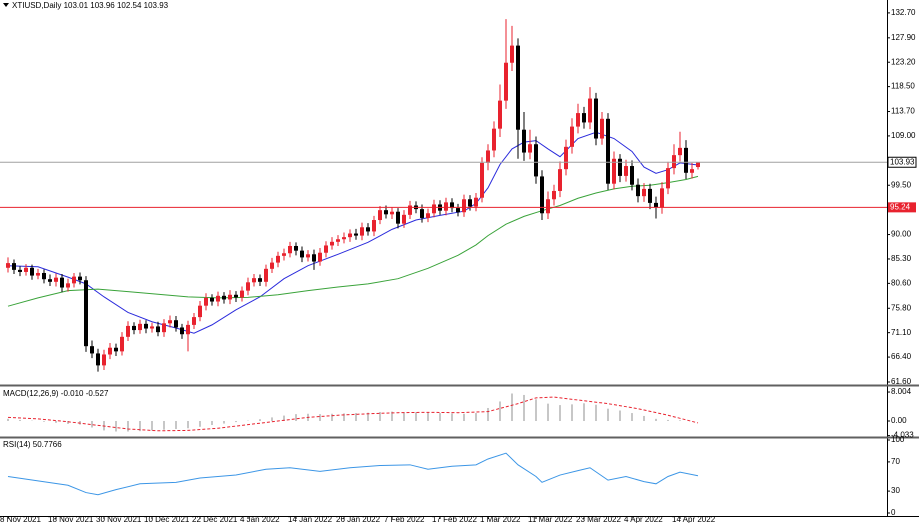  I want to click on chart-title: XTIUSD,Daily 103.01 103.96 102.54 103.93, so click(90, 5).